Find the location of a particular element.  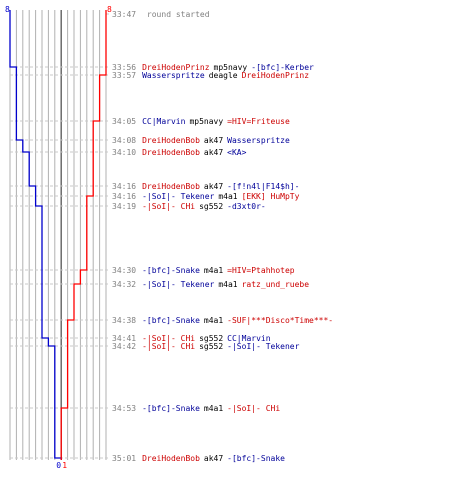

victim-name: -[f!n4l|F14$h]- is located at coordinates (263, 186).